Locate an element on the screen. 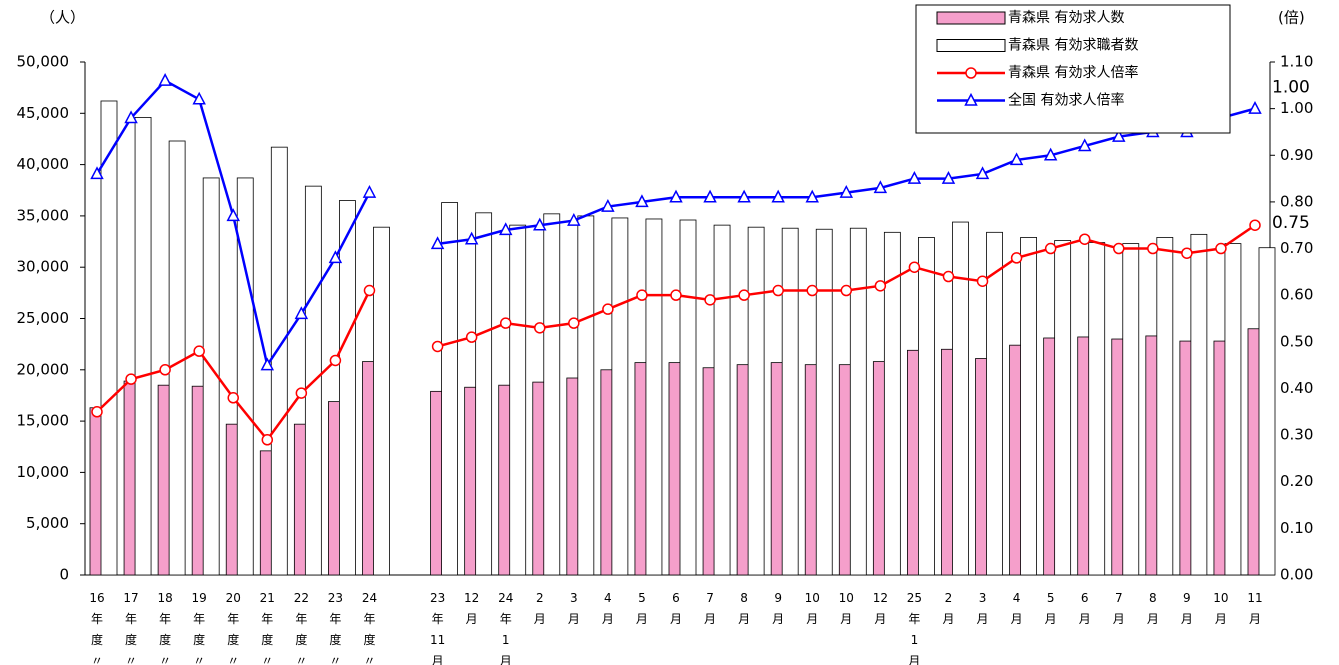 The height and width of the screenshot is (665, 1339). y-tick-label: 20,000 is located at coordinates (43, 369).